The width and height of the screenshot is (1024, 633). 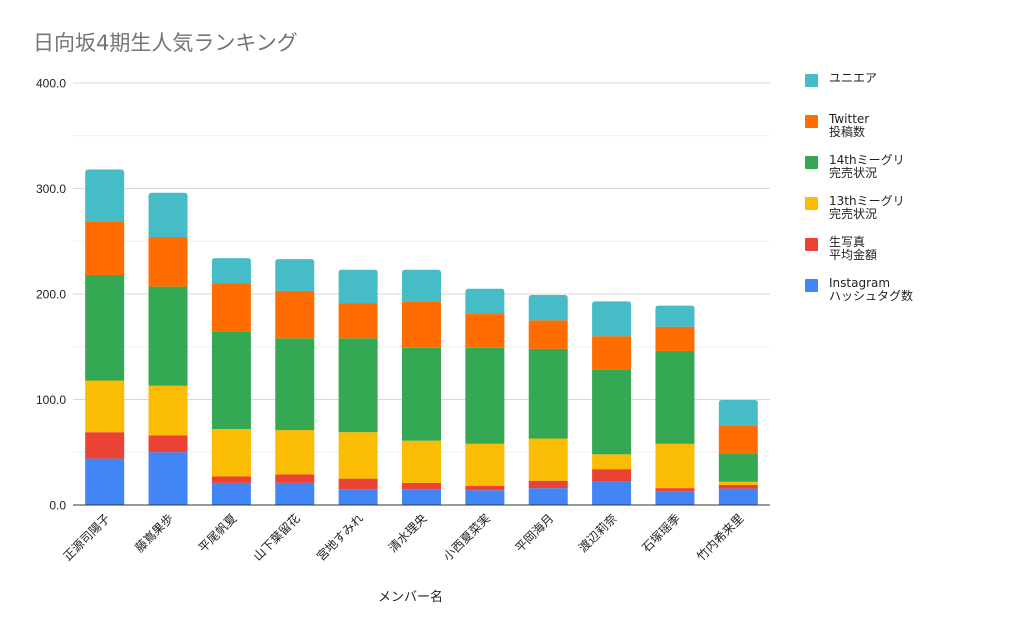 I want to click on x-tick-label: 渡辺莉奈, so click(x=597, y=533).